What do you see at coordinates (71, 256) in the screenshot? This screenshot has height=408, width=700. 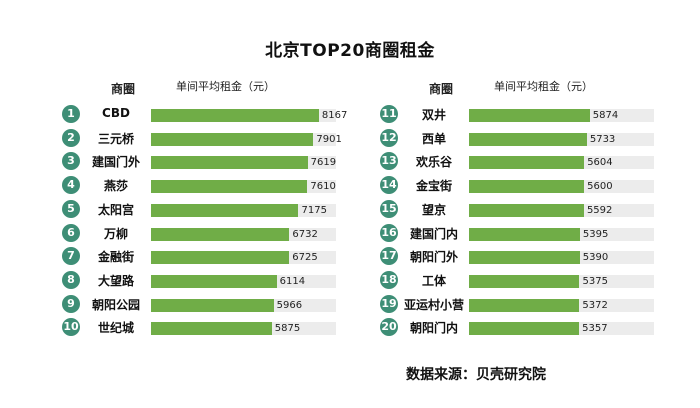 I see `rank-badge: 7` at bounding box center [71, 256].